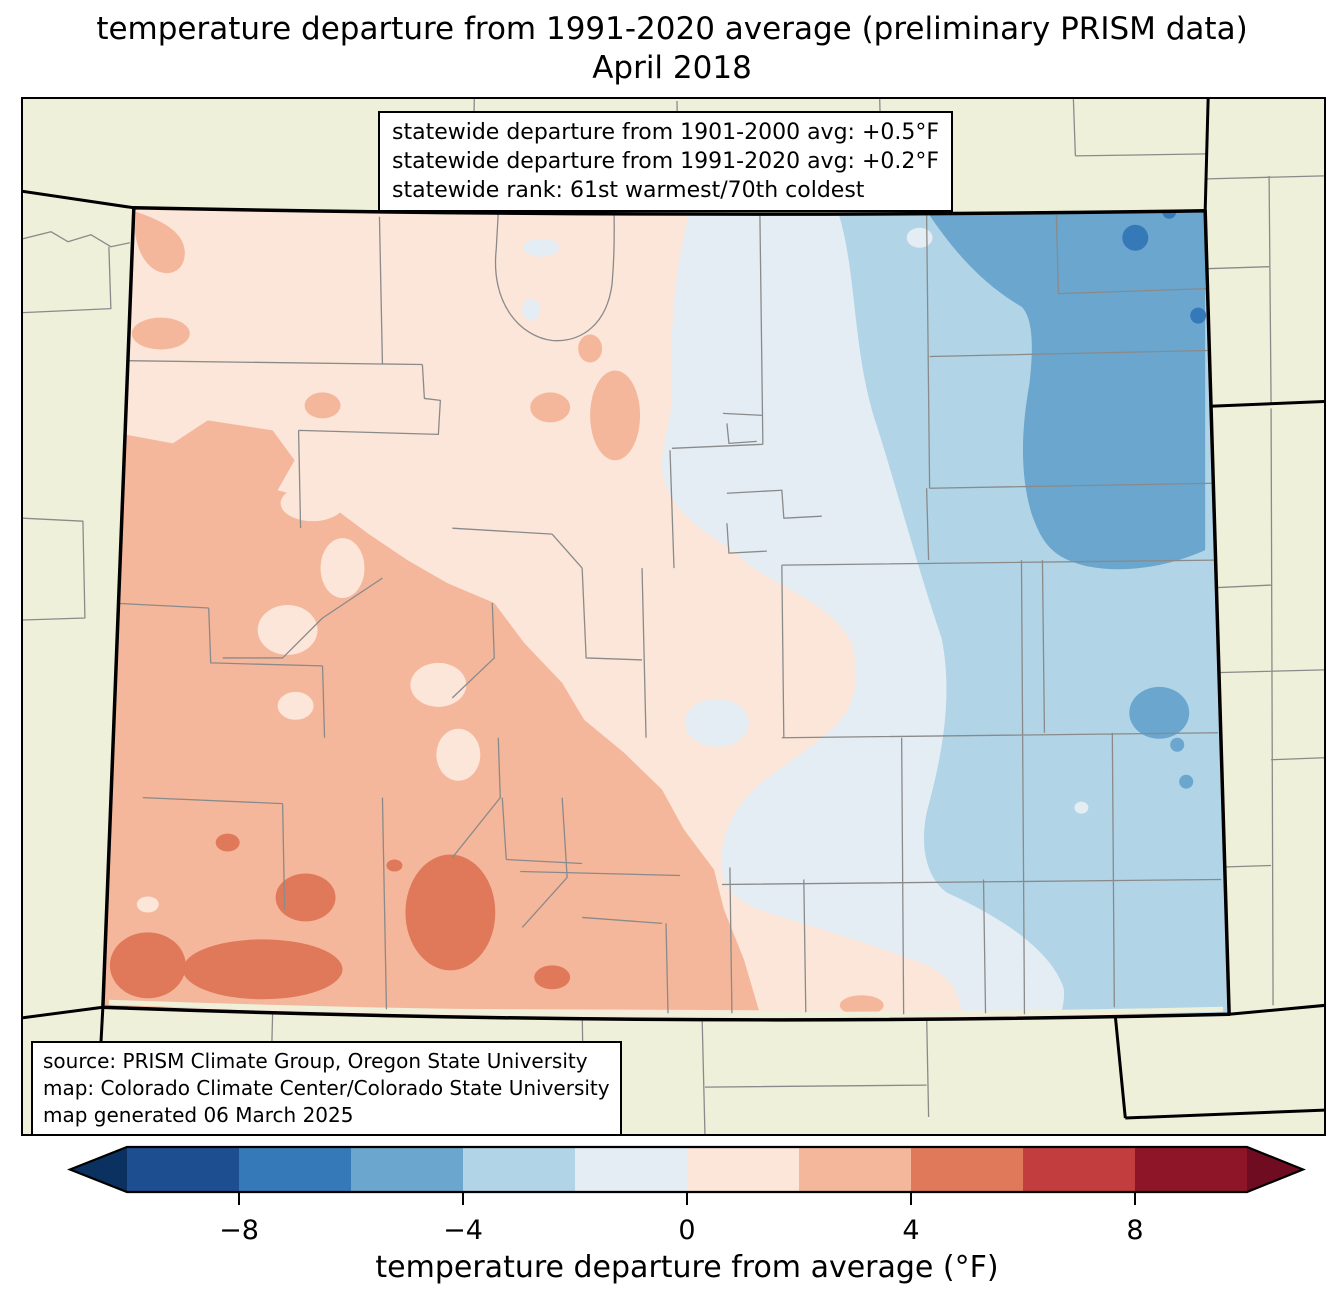 Image resolution: width=1344 pixels, height=1303 pixels. What do you see at coordinates (666, 1008) in the screenshot?
I see `south-border-gap` at bounding box center [666, 1008].